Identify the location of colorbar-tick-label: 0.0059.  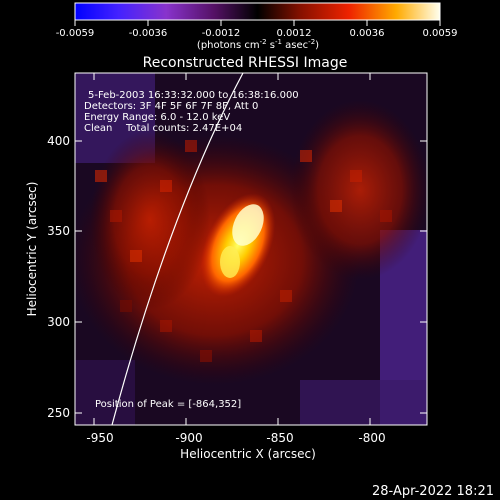
(440, 33).